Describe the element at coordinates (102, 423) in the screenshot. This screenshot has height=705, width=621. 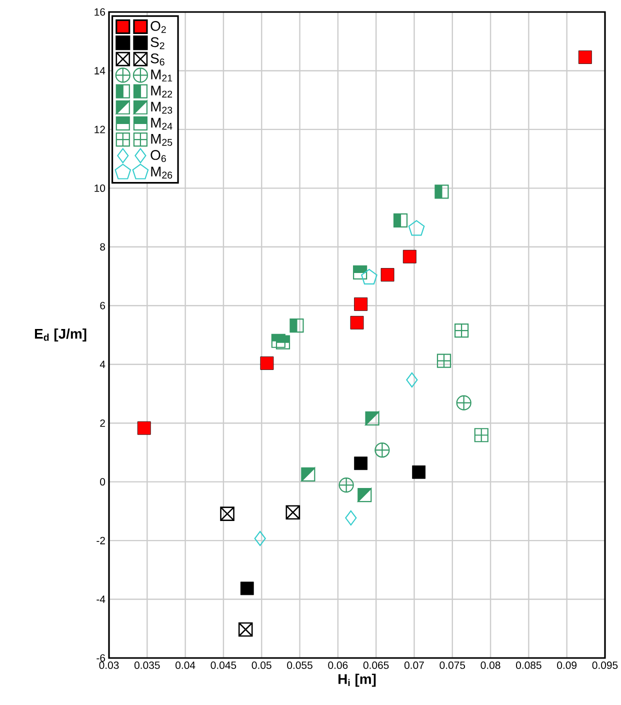
I see `y-tick-label: 2` at that location.